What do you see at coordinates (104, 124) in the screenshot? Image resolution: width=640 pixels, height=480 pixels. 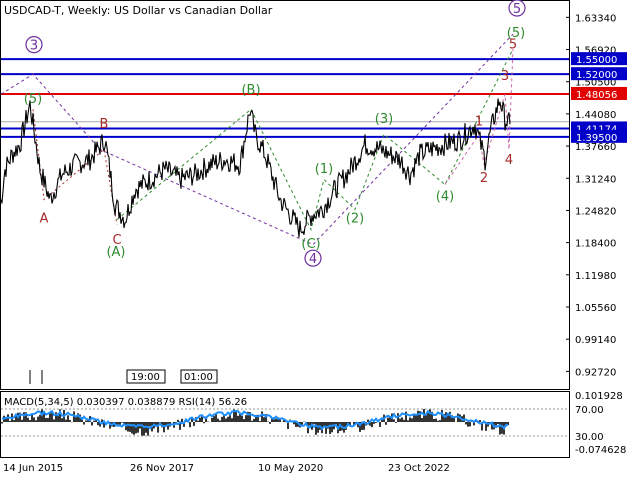 I see `wave-label: B` at bounding box center [104, 124].